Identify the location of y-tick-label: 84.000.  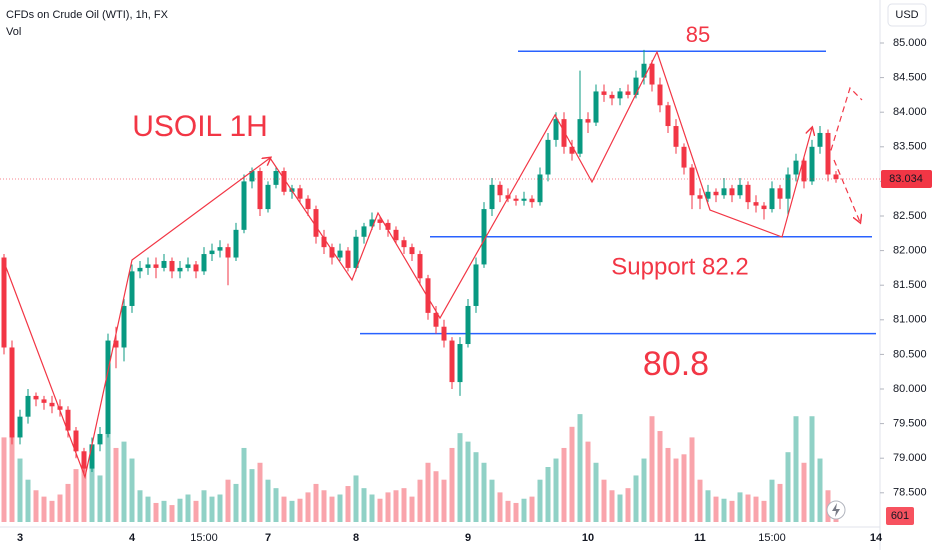
(910, 112).